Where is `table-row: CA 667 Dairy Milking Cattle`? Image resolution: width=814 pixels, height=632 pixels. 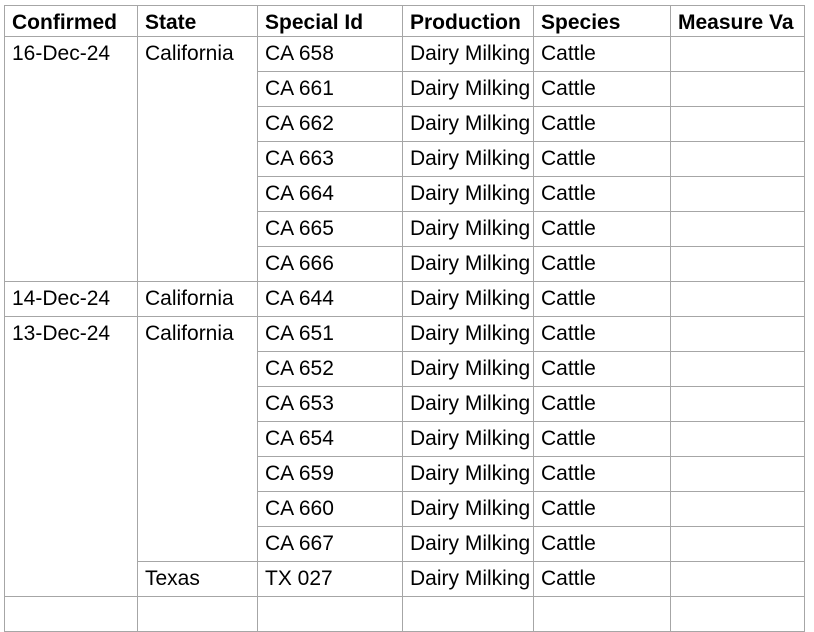 table-row: CA 667 Dairy Milking Cattle is located at coordinates (405, 544).